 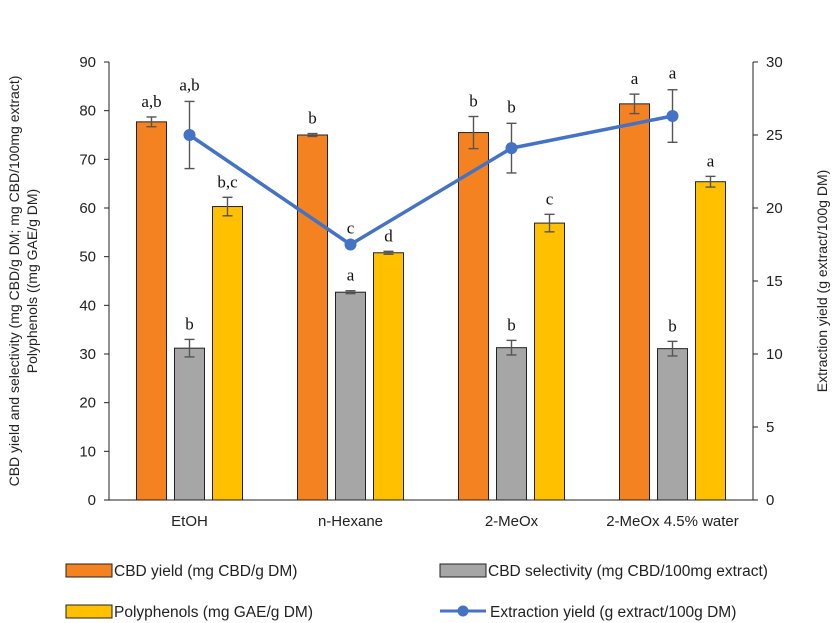 What do you see at coordinates (87, 208) in the screenshot?
I see `left-tick-label: 60` at bounding box center [87, 208].